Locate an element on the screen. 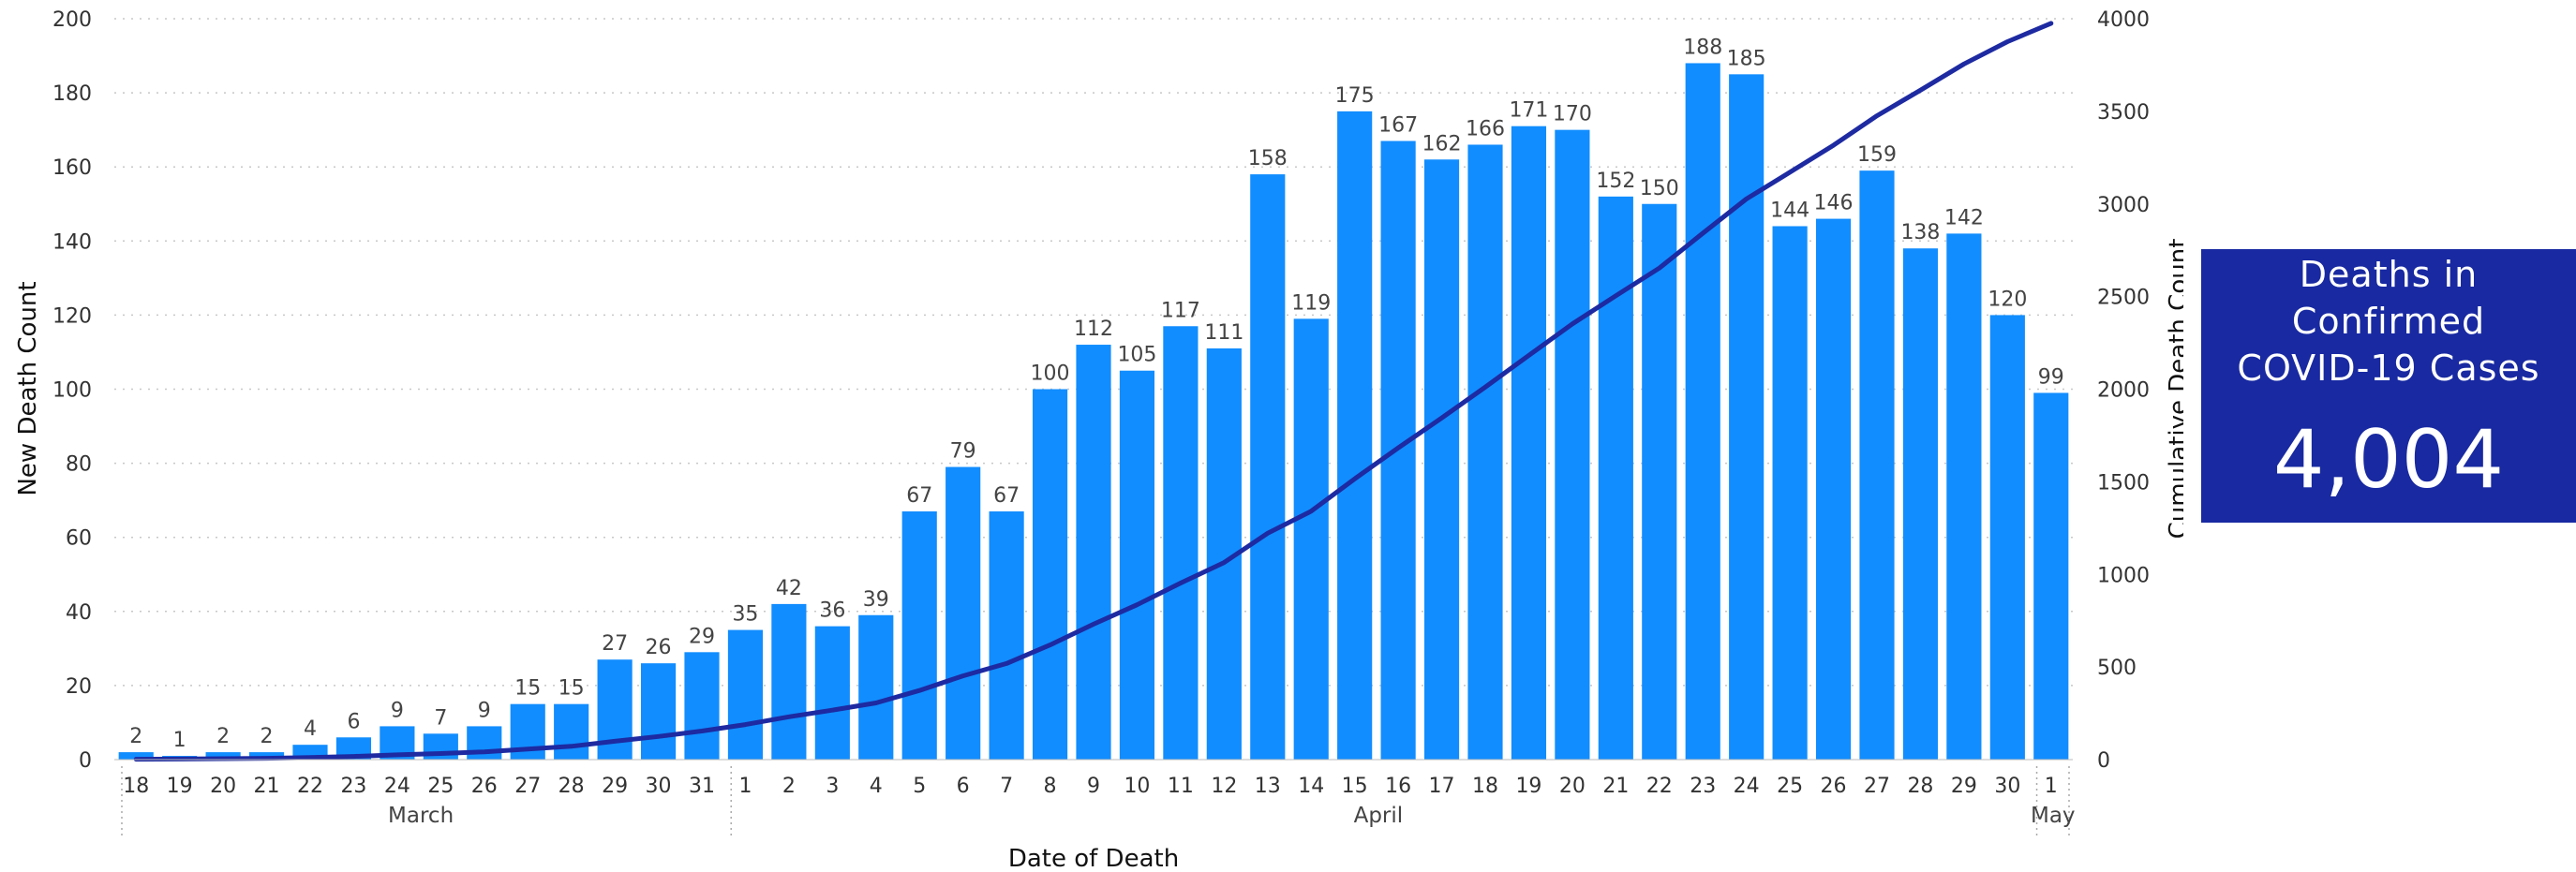  data-label: 146 is located at coordinates (1834, 203).